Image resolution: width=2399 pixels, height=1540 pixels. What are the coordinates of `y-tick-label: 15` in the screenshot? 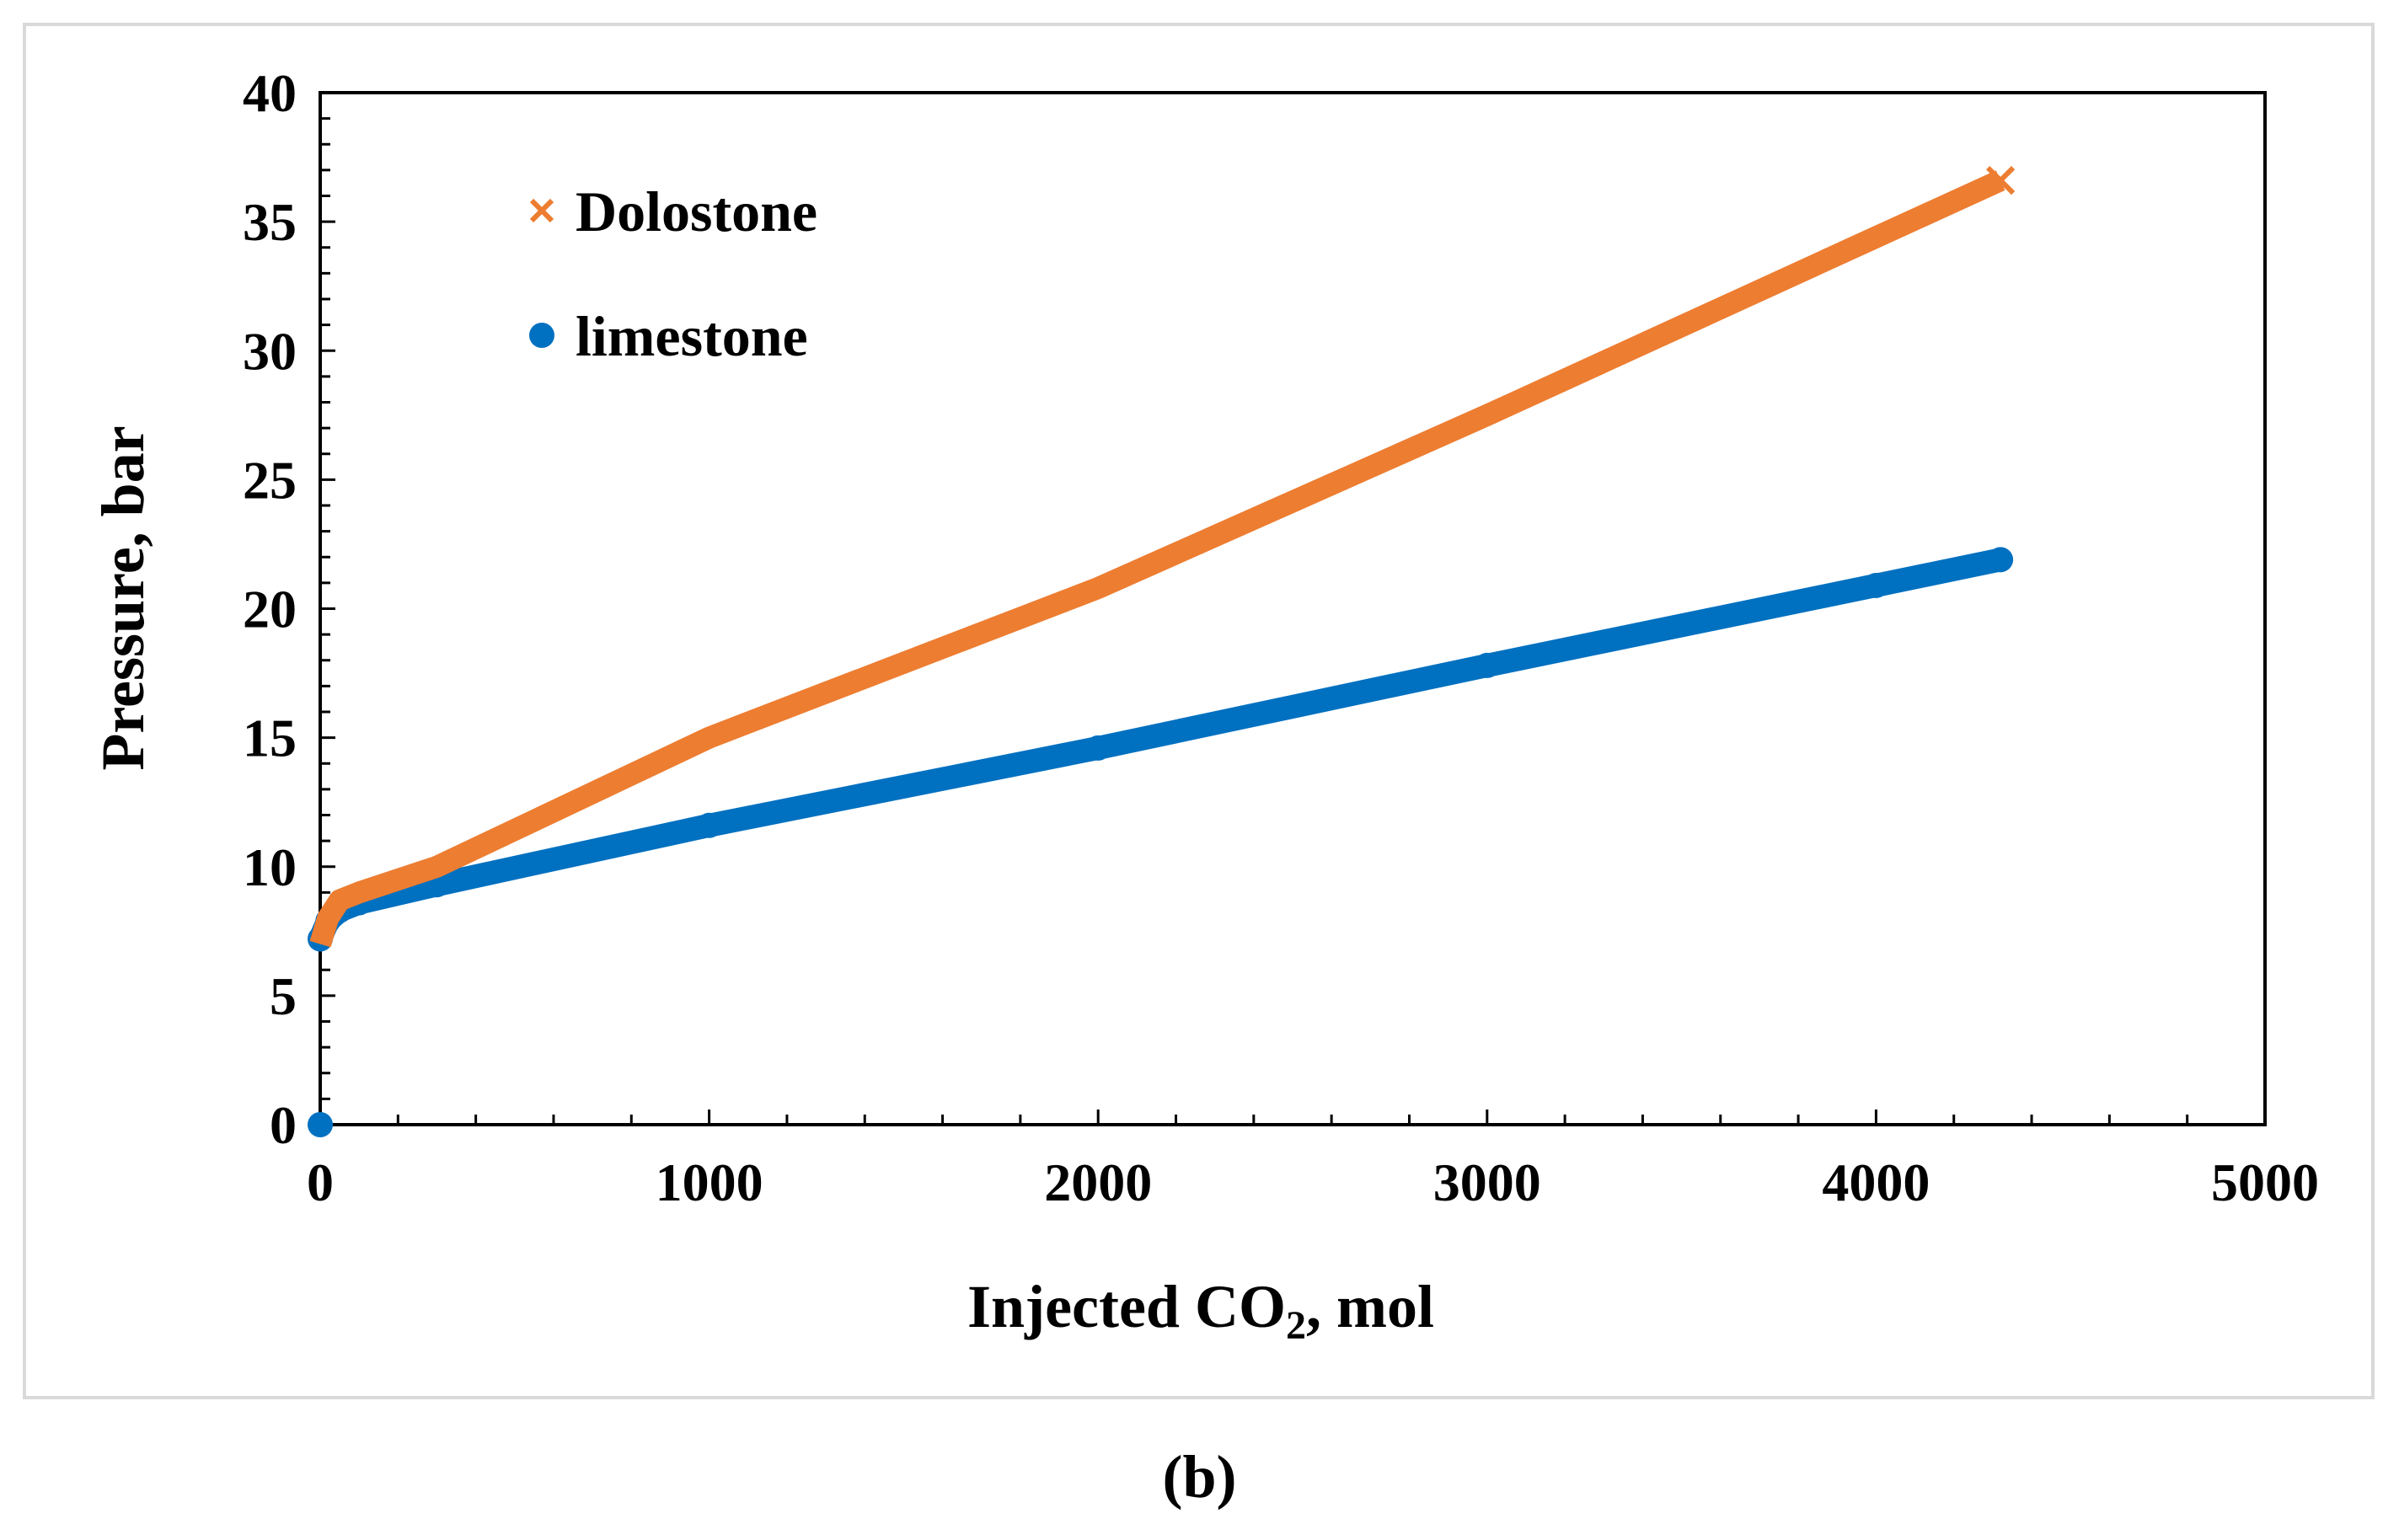 It's located at (270, 738).